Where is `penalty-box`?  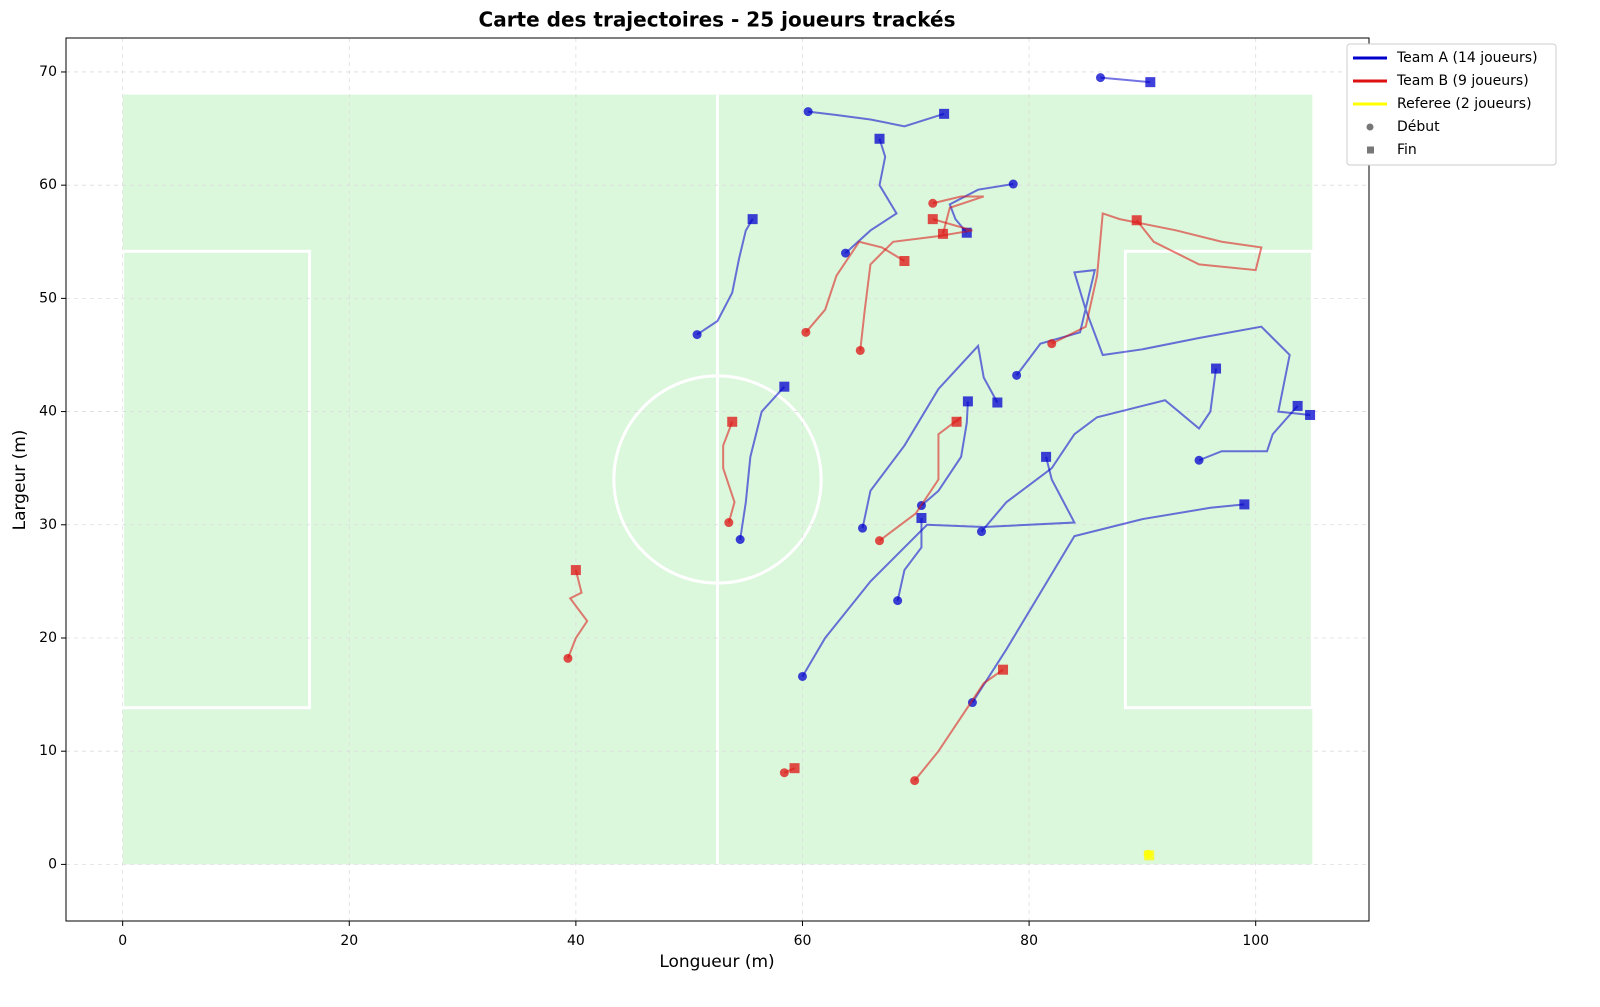 penalty-box is located at coordinates (1218, 479).